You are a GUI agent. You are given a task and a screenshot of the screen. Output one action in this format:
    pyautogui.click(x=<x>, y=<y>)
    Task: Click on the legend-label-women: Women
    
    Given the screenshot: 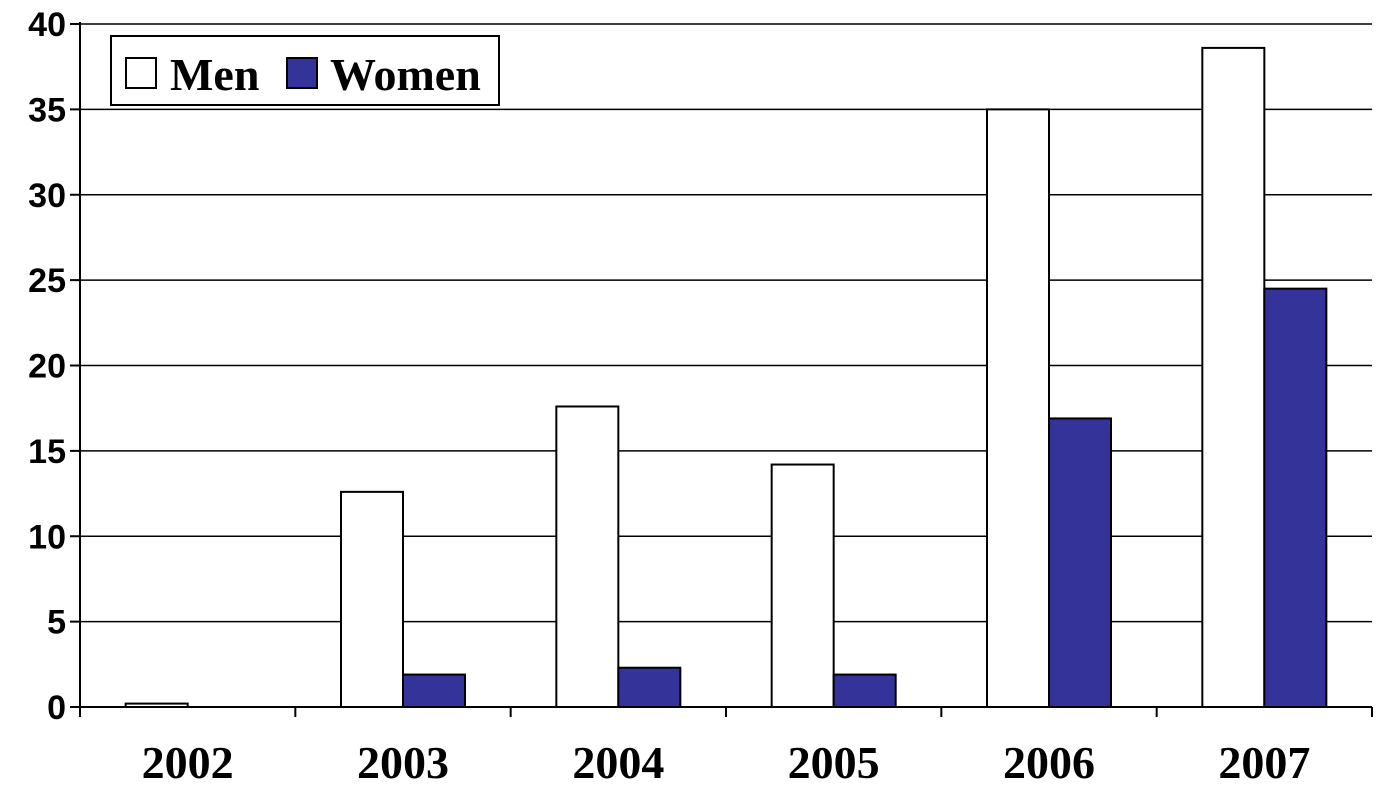 What is the action you would take?
    pyautogui.click(x=405, y=74)
    